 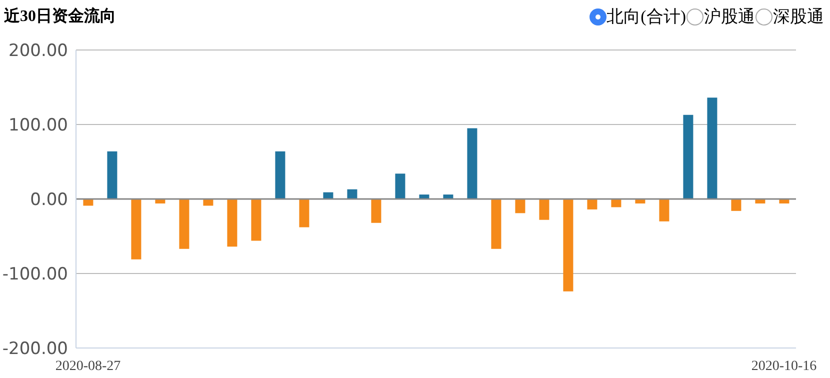 What do you see at coordinates (798, 17) in the screenshot?
I see `text: 深股通` at bounding box center [798, 17].